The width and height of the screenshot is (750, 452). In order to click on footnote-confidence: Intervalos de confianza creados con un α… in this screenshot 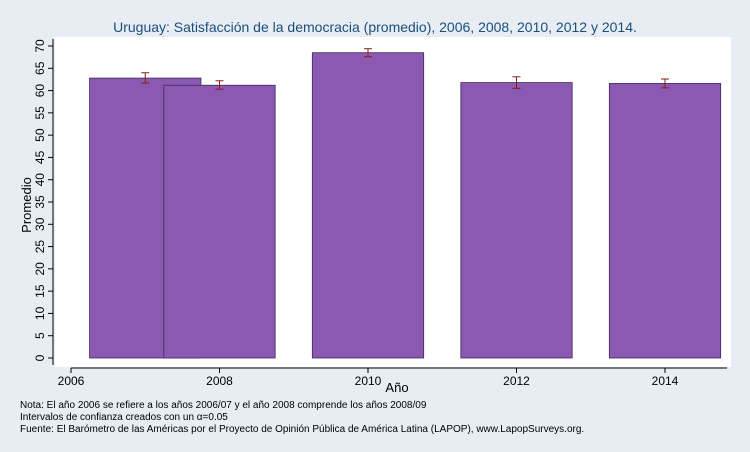, I will do `click(124, 417)`.